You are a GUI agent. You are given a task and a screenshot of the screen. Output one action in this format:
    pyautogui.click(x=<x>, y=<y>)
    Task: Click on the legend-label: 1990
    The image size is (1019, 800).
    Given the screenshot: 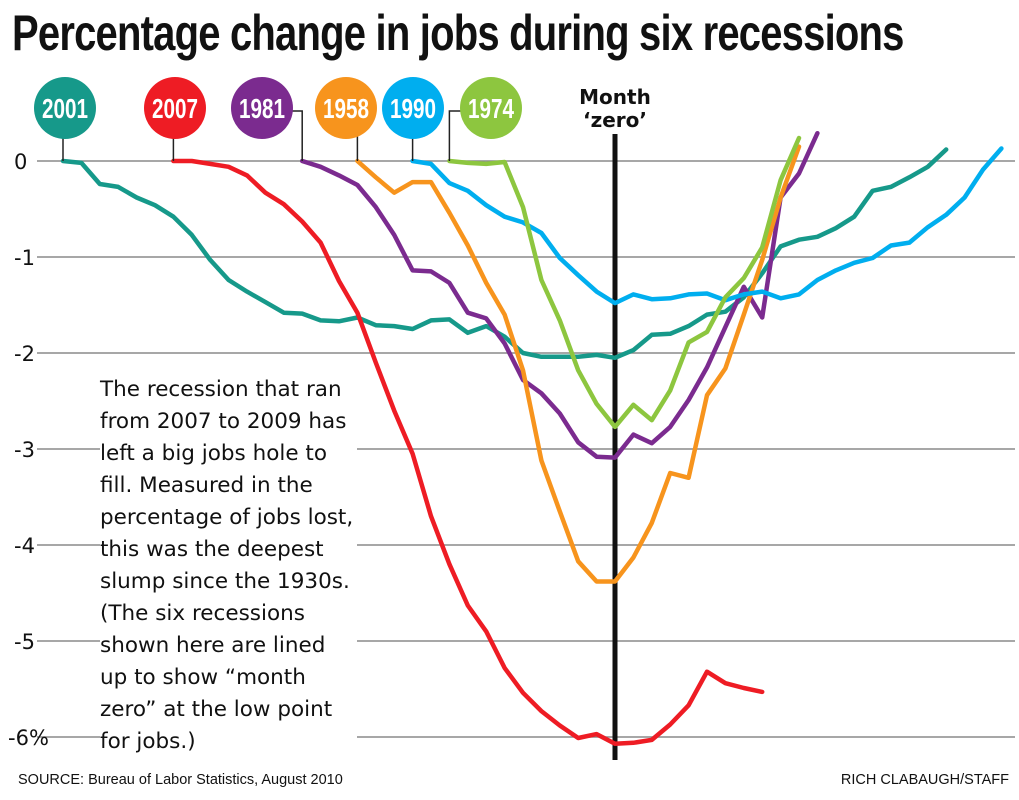 What is the action you would take?
    pyautogui.click(x=413, y=108)
    